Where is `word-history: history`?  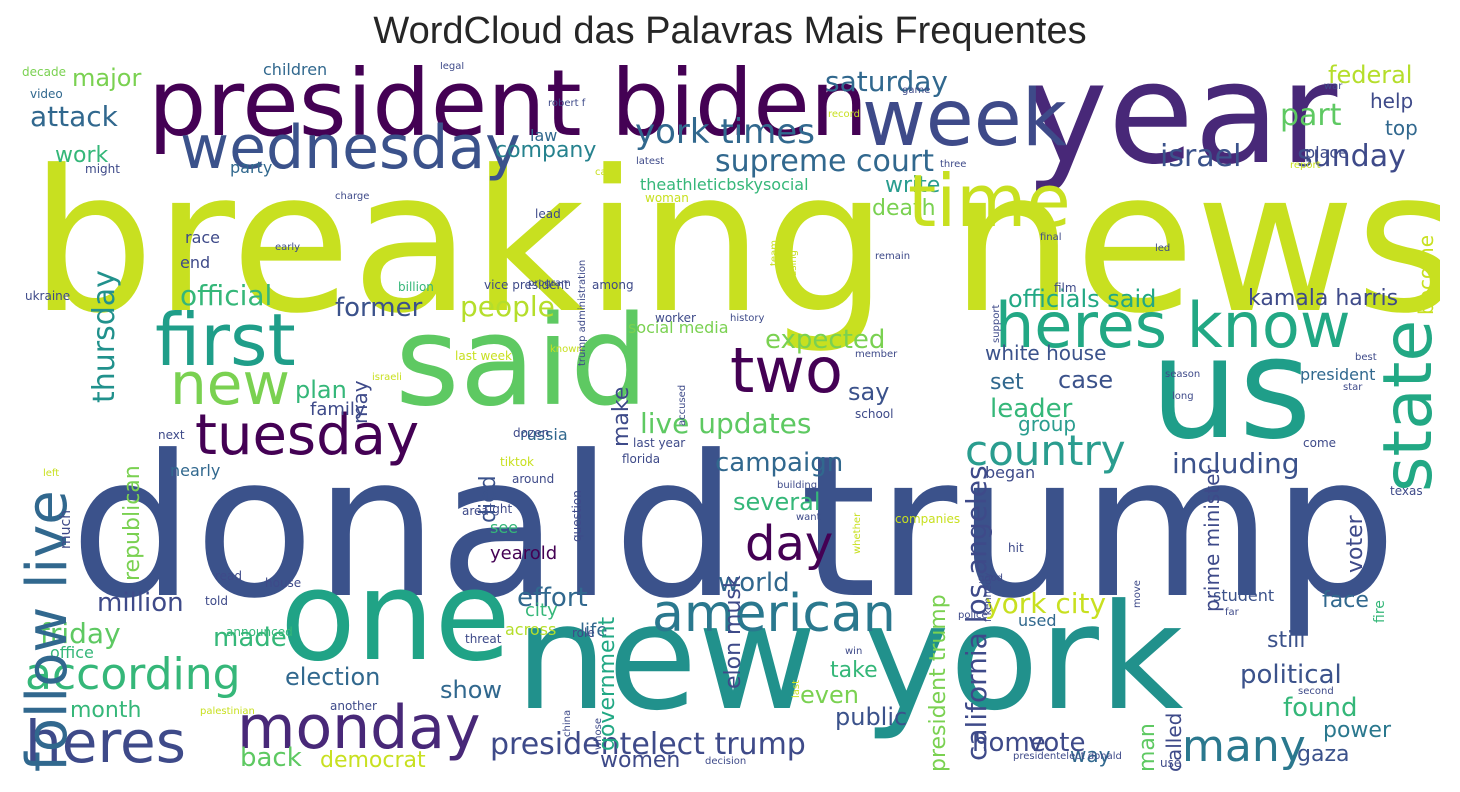 word-history: history is located at coordinates (747, 318).